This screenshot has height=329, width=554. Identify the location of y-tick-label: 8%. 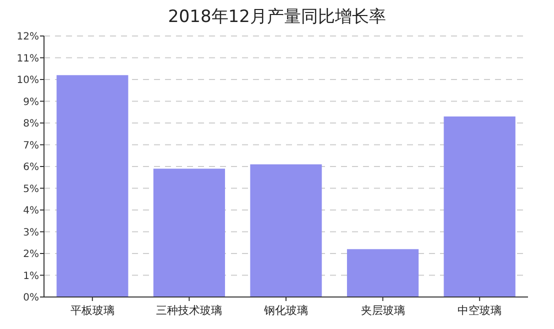
(31, 124).